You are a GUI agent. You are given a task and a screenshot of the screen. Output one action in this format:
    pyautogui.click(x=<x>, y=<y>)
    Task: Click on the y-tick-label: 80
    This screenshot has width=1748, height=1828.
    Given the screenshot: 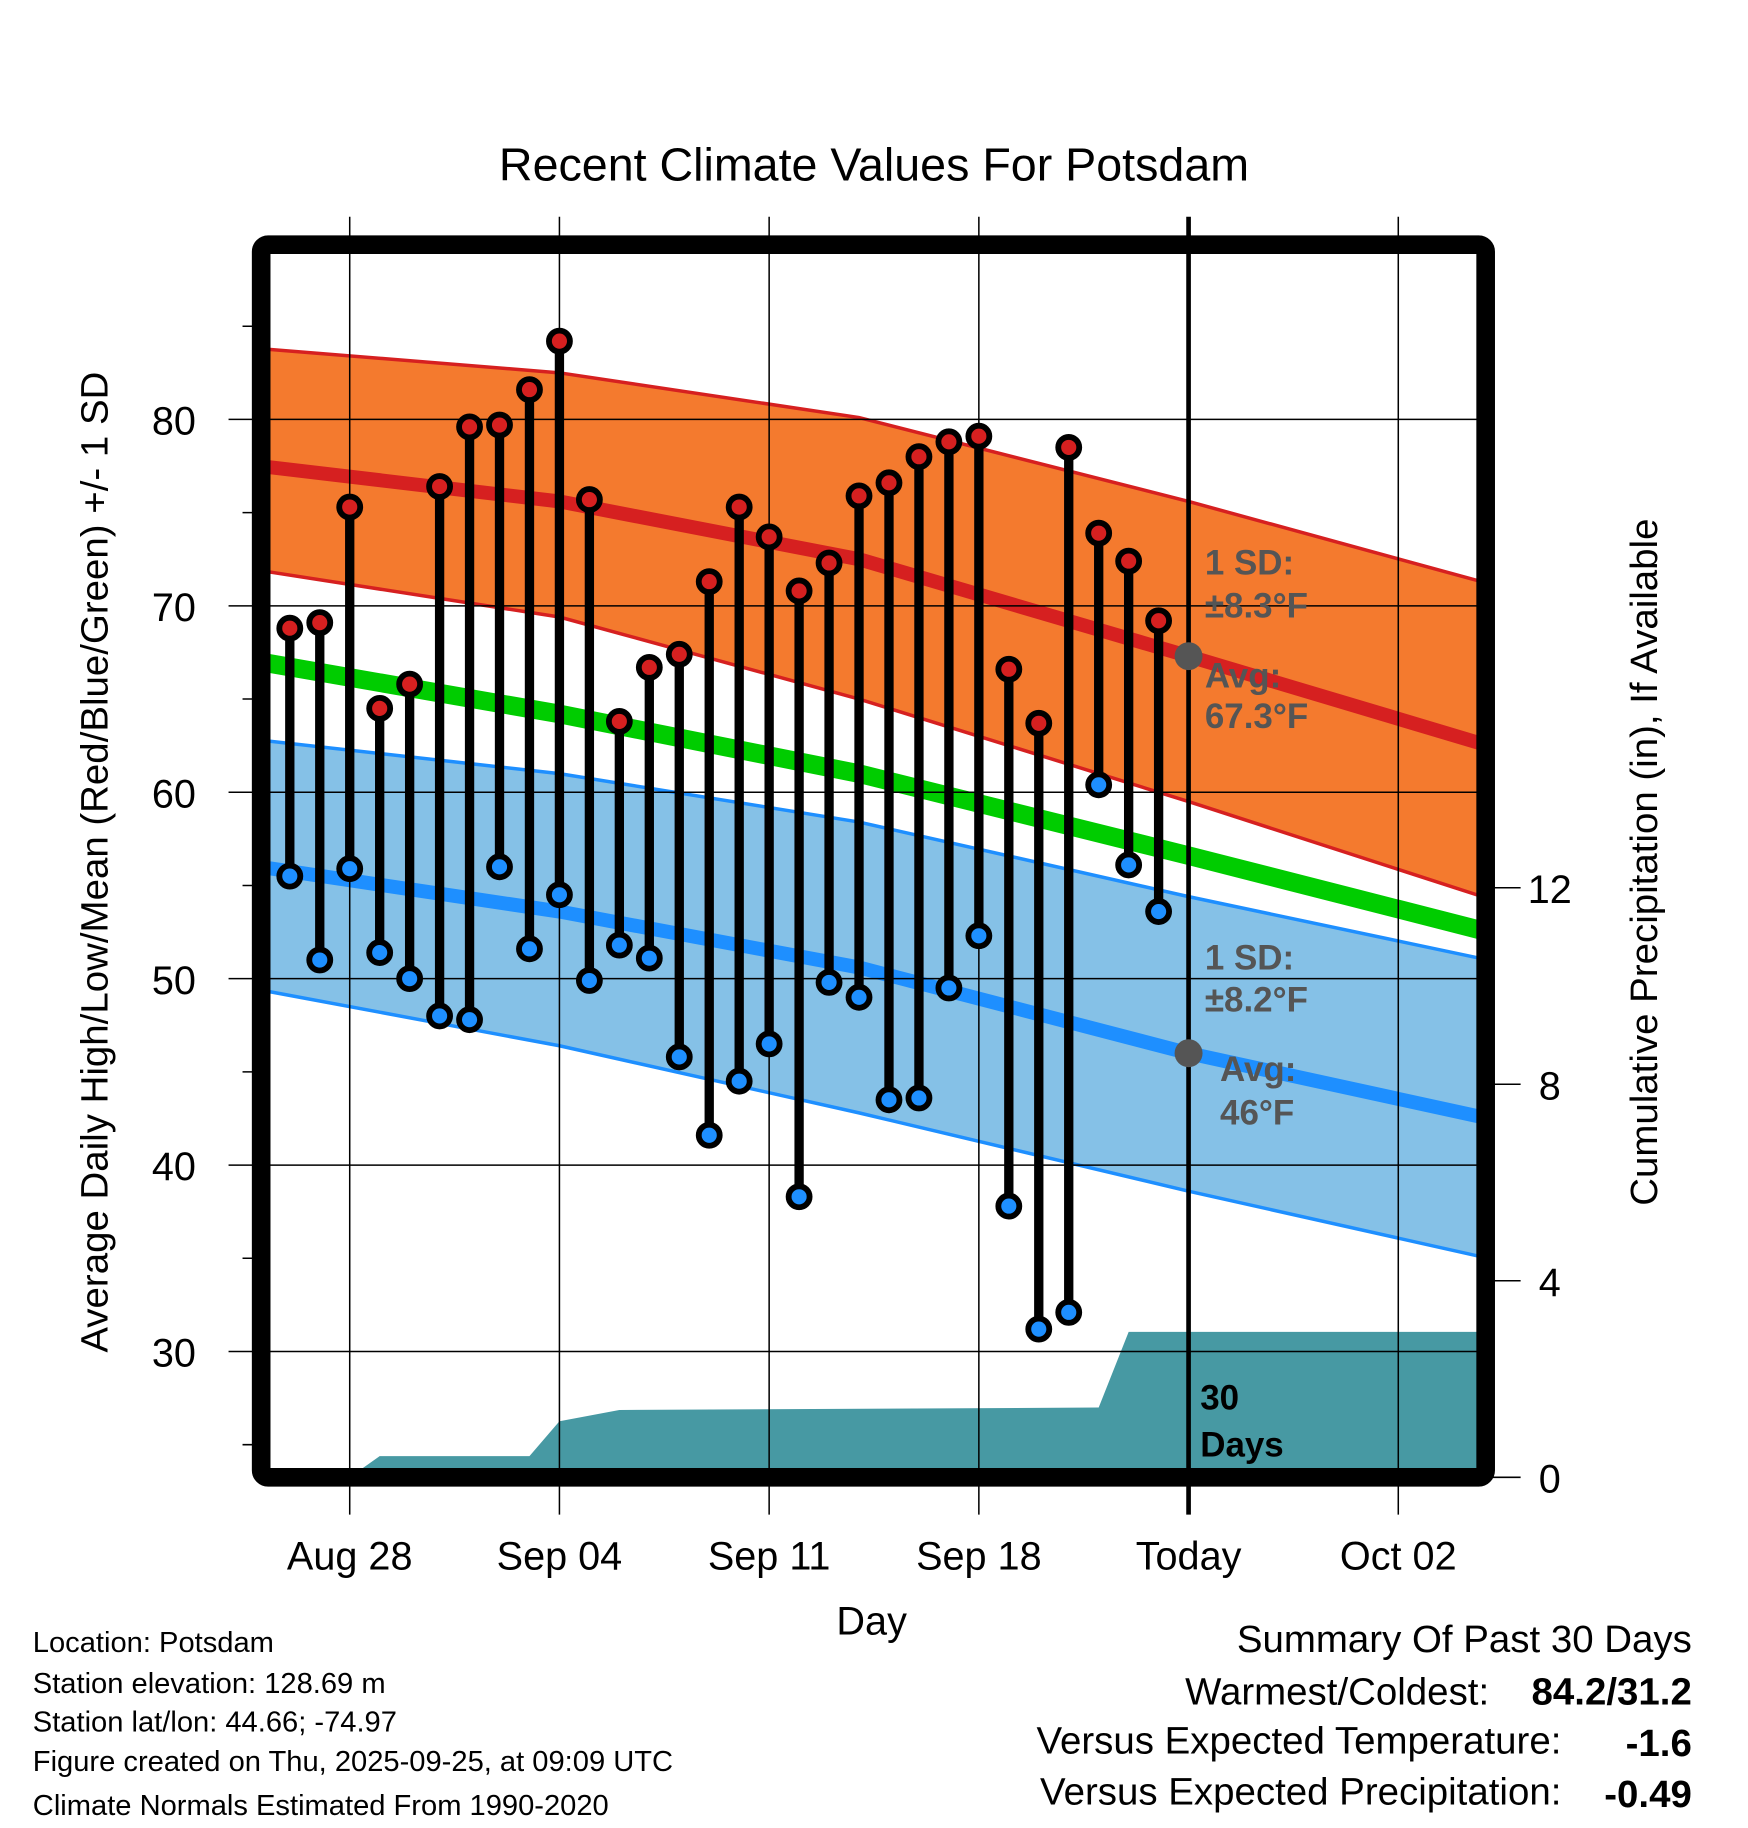 What is the action you would take?
    pyautogui.click(x=174, y=422)
    